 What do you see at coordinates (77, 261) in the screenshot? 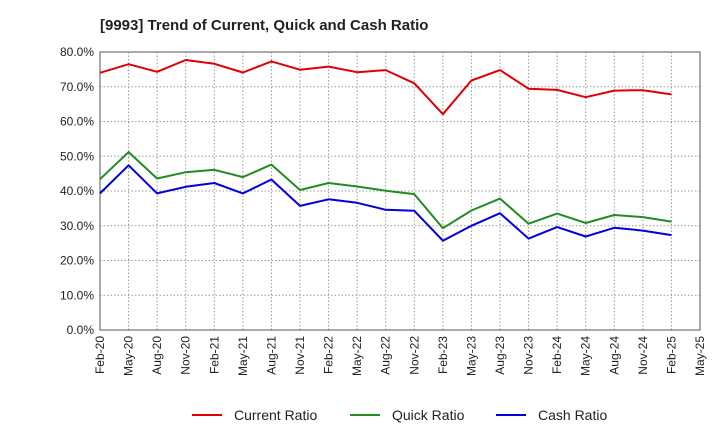
I see `y-tick-label: 20.0%` at bounding box center [77, 261].